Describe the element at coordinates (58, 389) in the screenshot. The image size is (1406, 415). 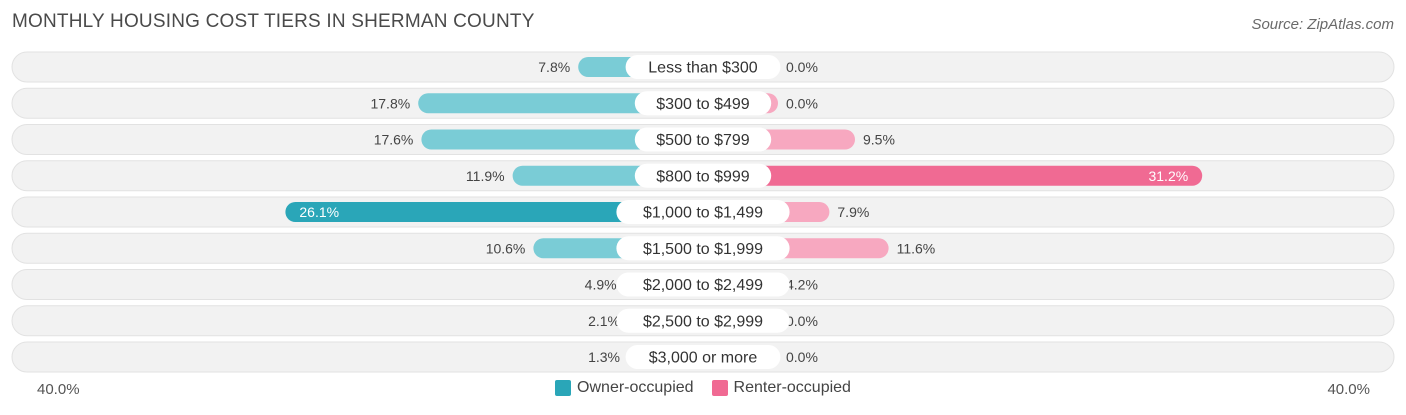
I see `axis-left-label: 40.0%` at that location.